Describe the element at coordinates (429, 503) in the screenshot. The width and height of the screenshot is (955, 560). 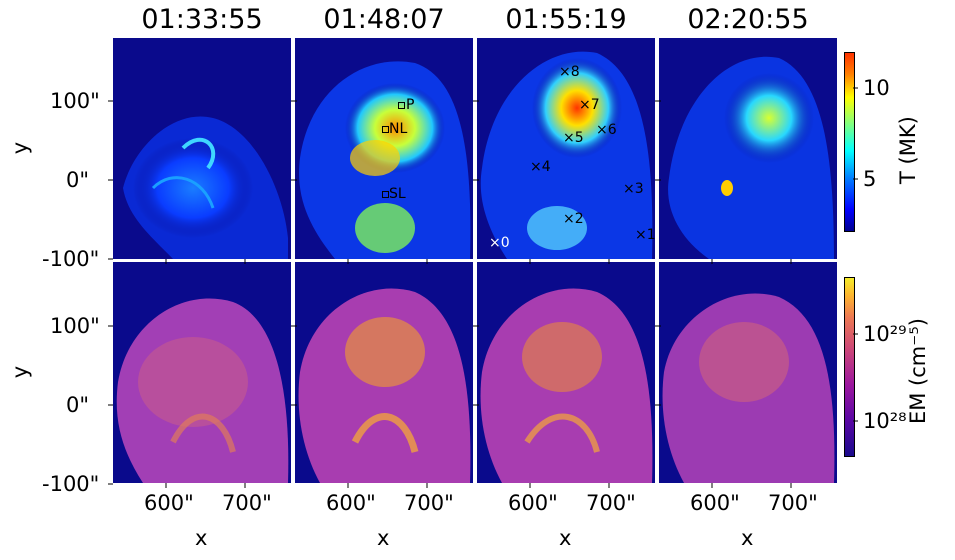
I see `x-tick-2-700: 700"` at that location.